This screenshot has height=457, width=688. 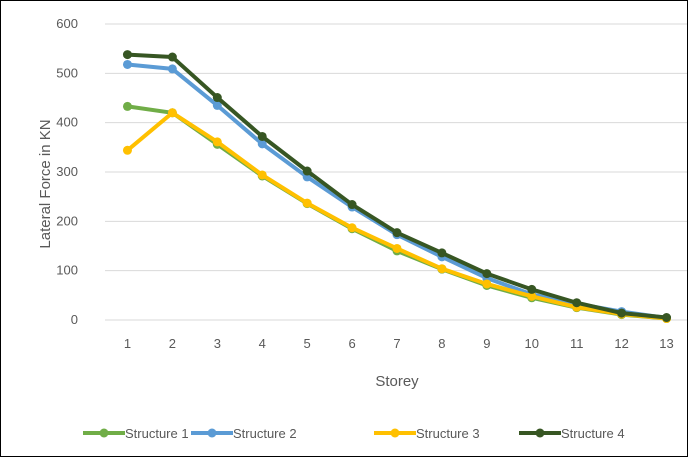 What do you see at coordinates (307, 343) in the screenshot?
I see `x-tick-label: 5` at bounding box center [307, 343].